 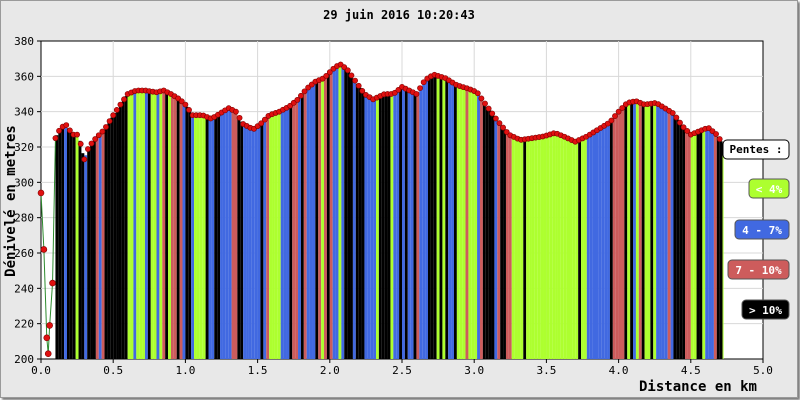 What do you see at coordinates (762, 230) in the screenshot?
I see `legend-label: 4 - 7%` at bounding box center [762, 230].